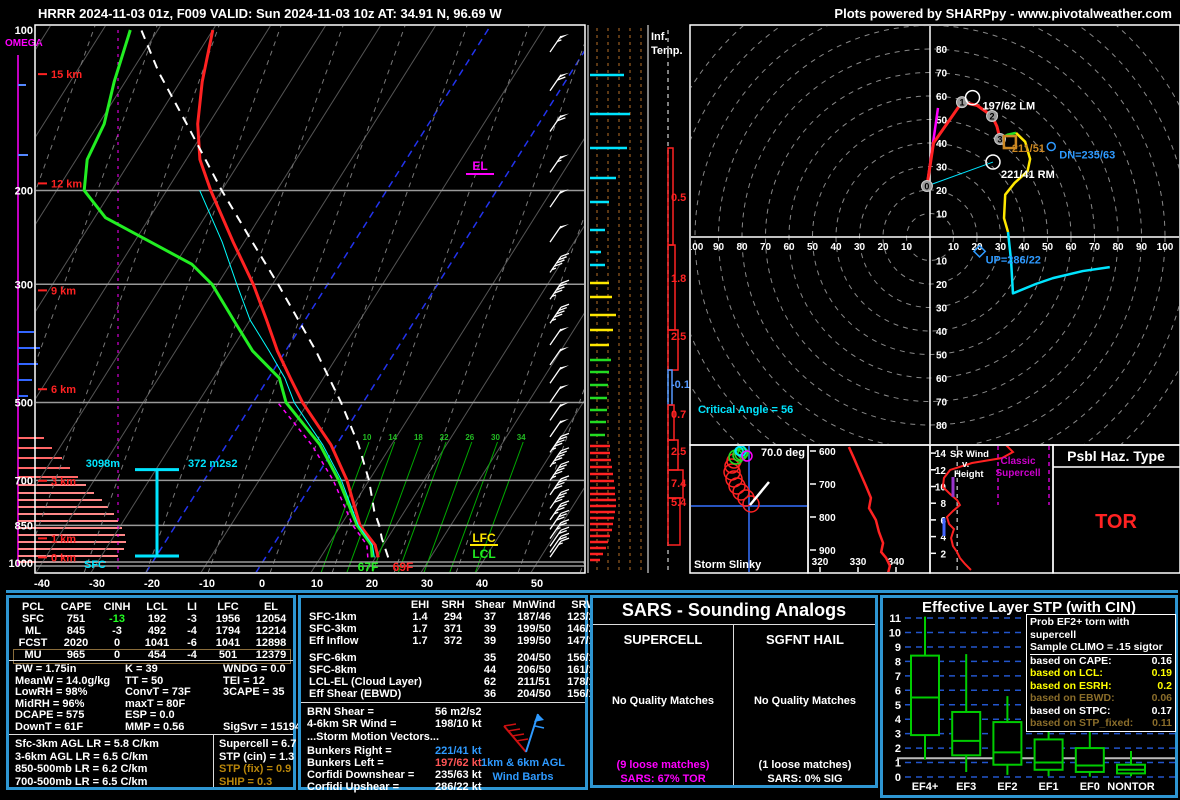 The image size is (1180, 800). I want to click on thermo-value: LowRH = 98%, so click(51, 692).